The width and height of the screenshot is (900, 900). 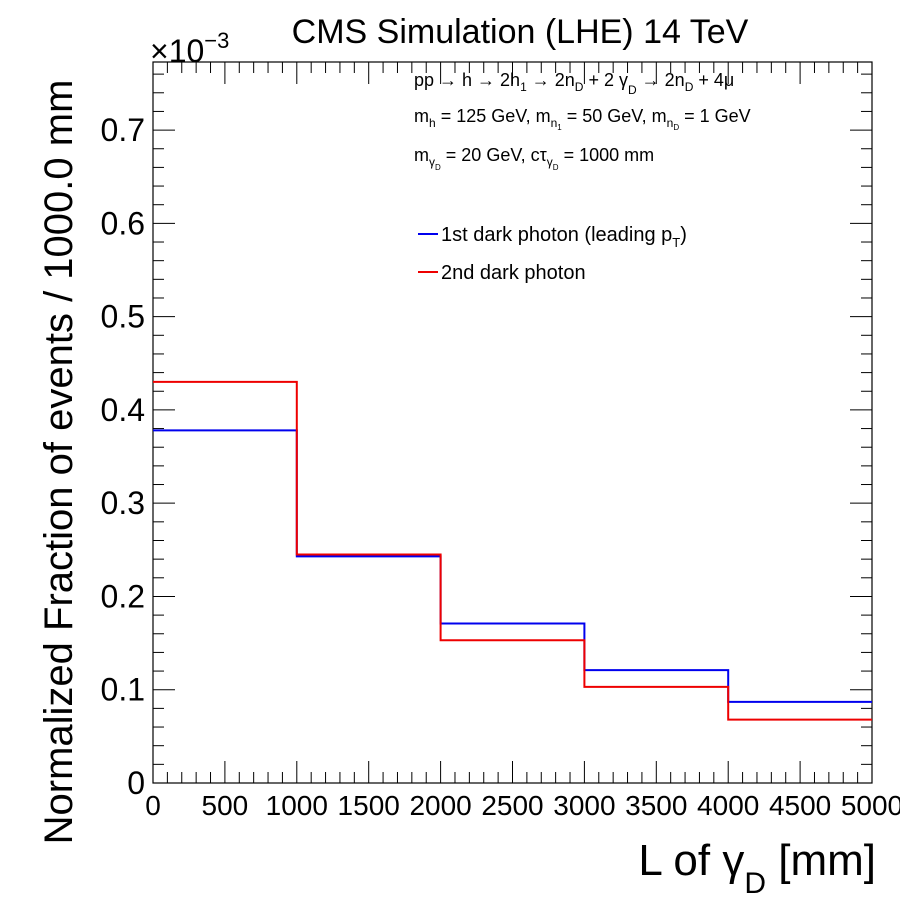 I want to click on y-tick-label: 0.5, so click(x=123, y=317).